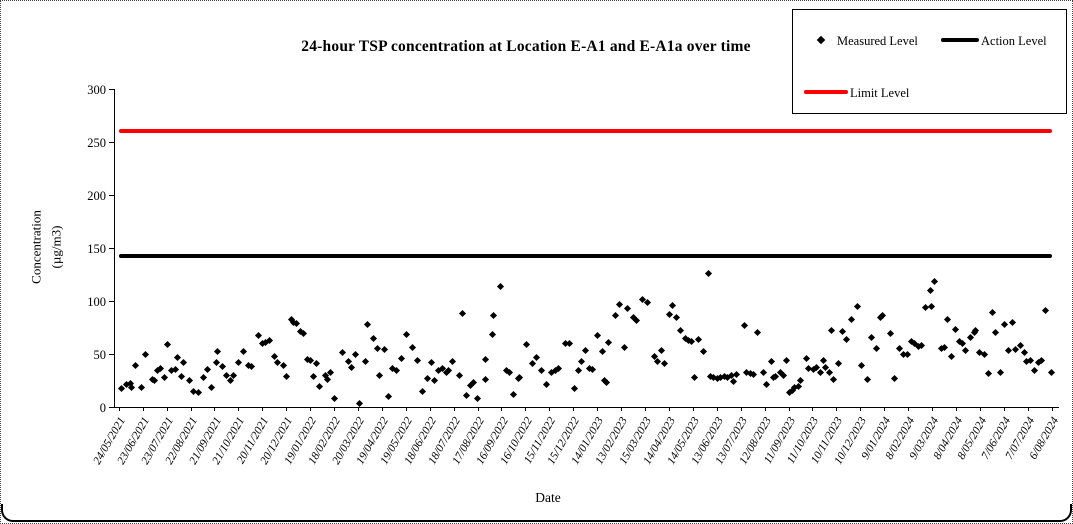  I want to click on limit-level-line, so click(585, 131).